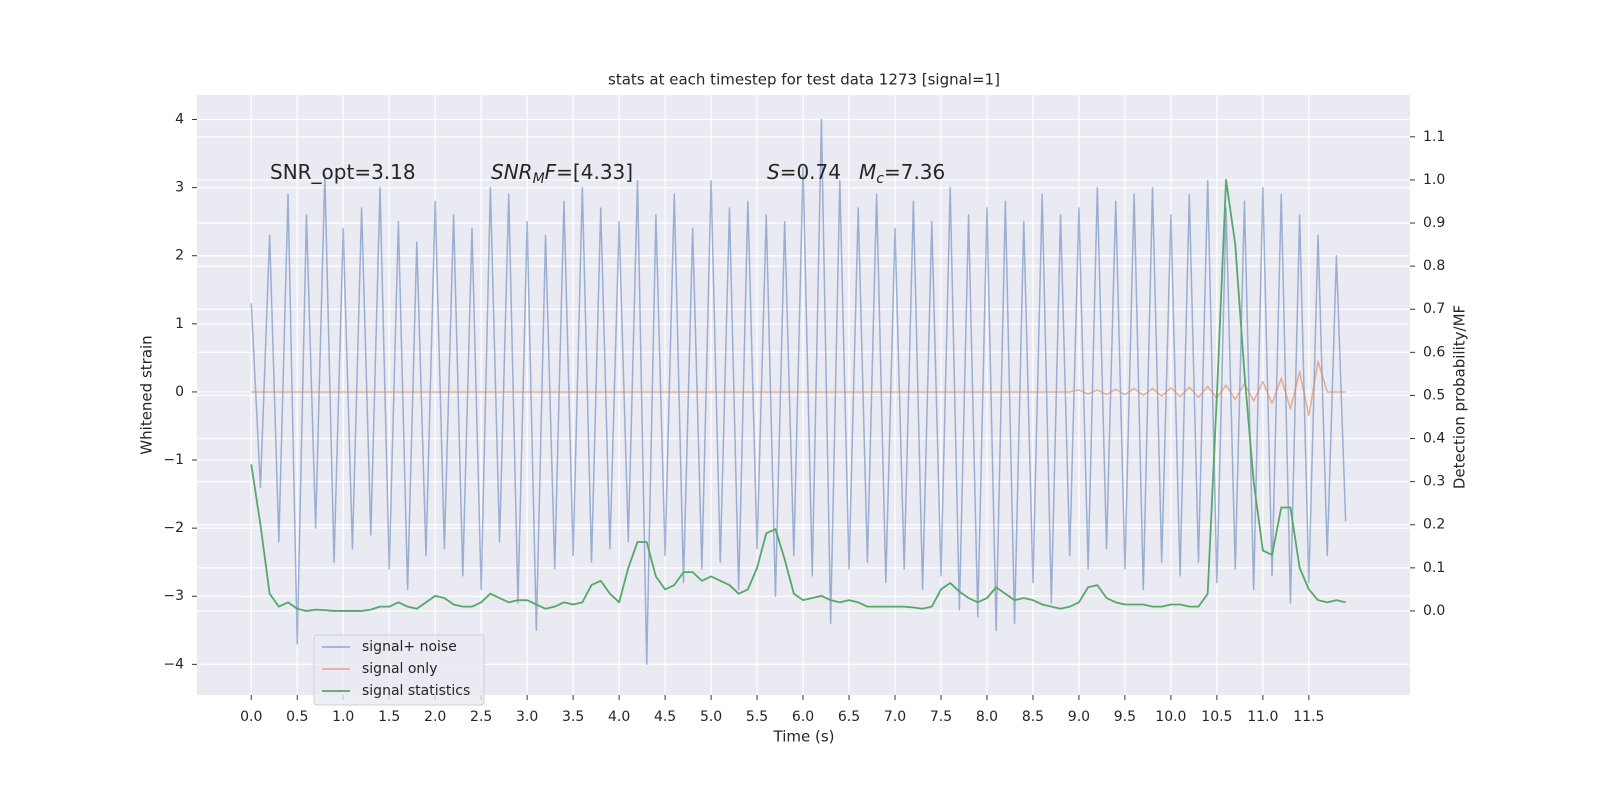 This screenshot has height=800, width=1600. Describe the element at coordinates (297, 717) in the screenshot. I see `x-tick-label: 0.5` at that location.